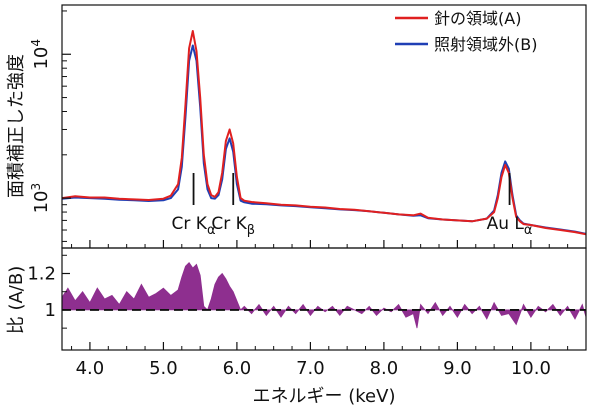 The width and height of the screenshot is (590, 410). Describe the element at coordinates (40, 54) in the screenshot. I see `top-y-tick-label: 104` at that location.